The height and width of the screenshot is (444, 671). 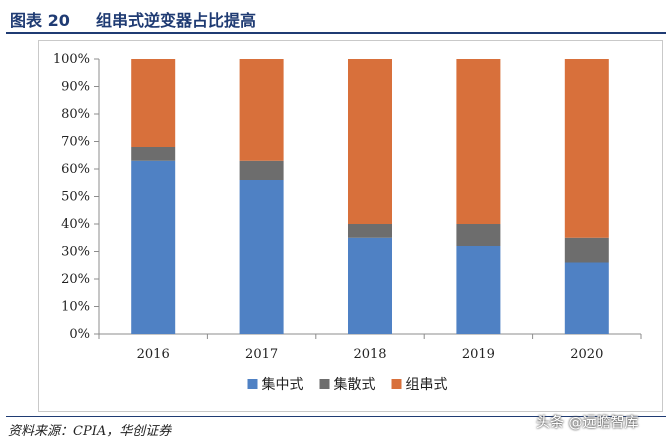 What do you see at coordinates (71, 59) in the screenshot?
I see `y-tick-label: 100%` at bounding box center [71, 59].